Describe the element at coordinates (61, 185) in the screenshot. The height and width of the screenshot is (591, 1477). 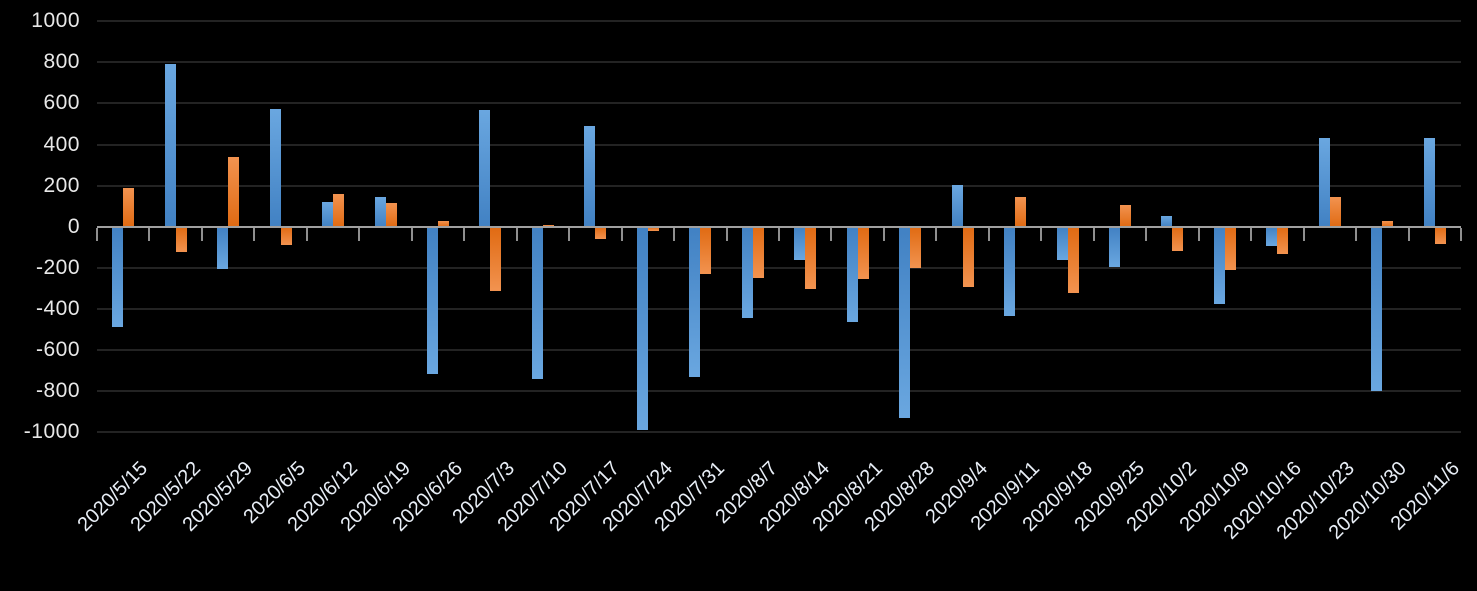
I see `y-axis-label: 200` at that location.